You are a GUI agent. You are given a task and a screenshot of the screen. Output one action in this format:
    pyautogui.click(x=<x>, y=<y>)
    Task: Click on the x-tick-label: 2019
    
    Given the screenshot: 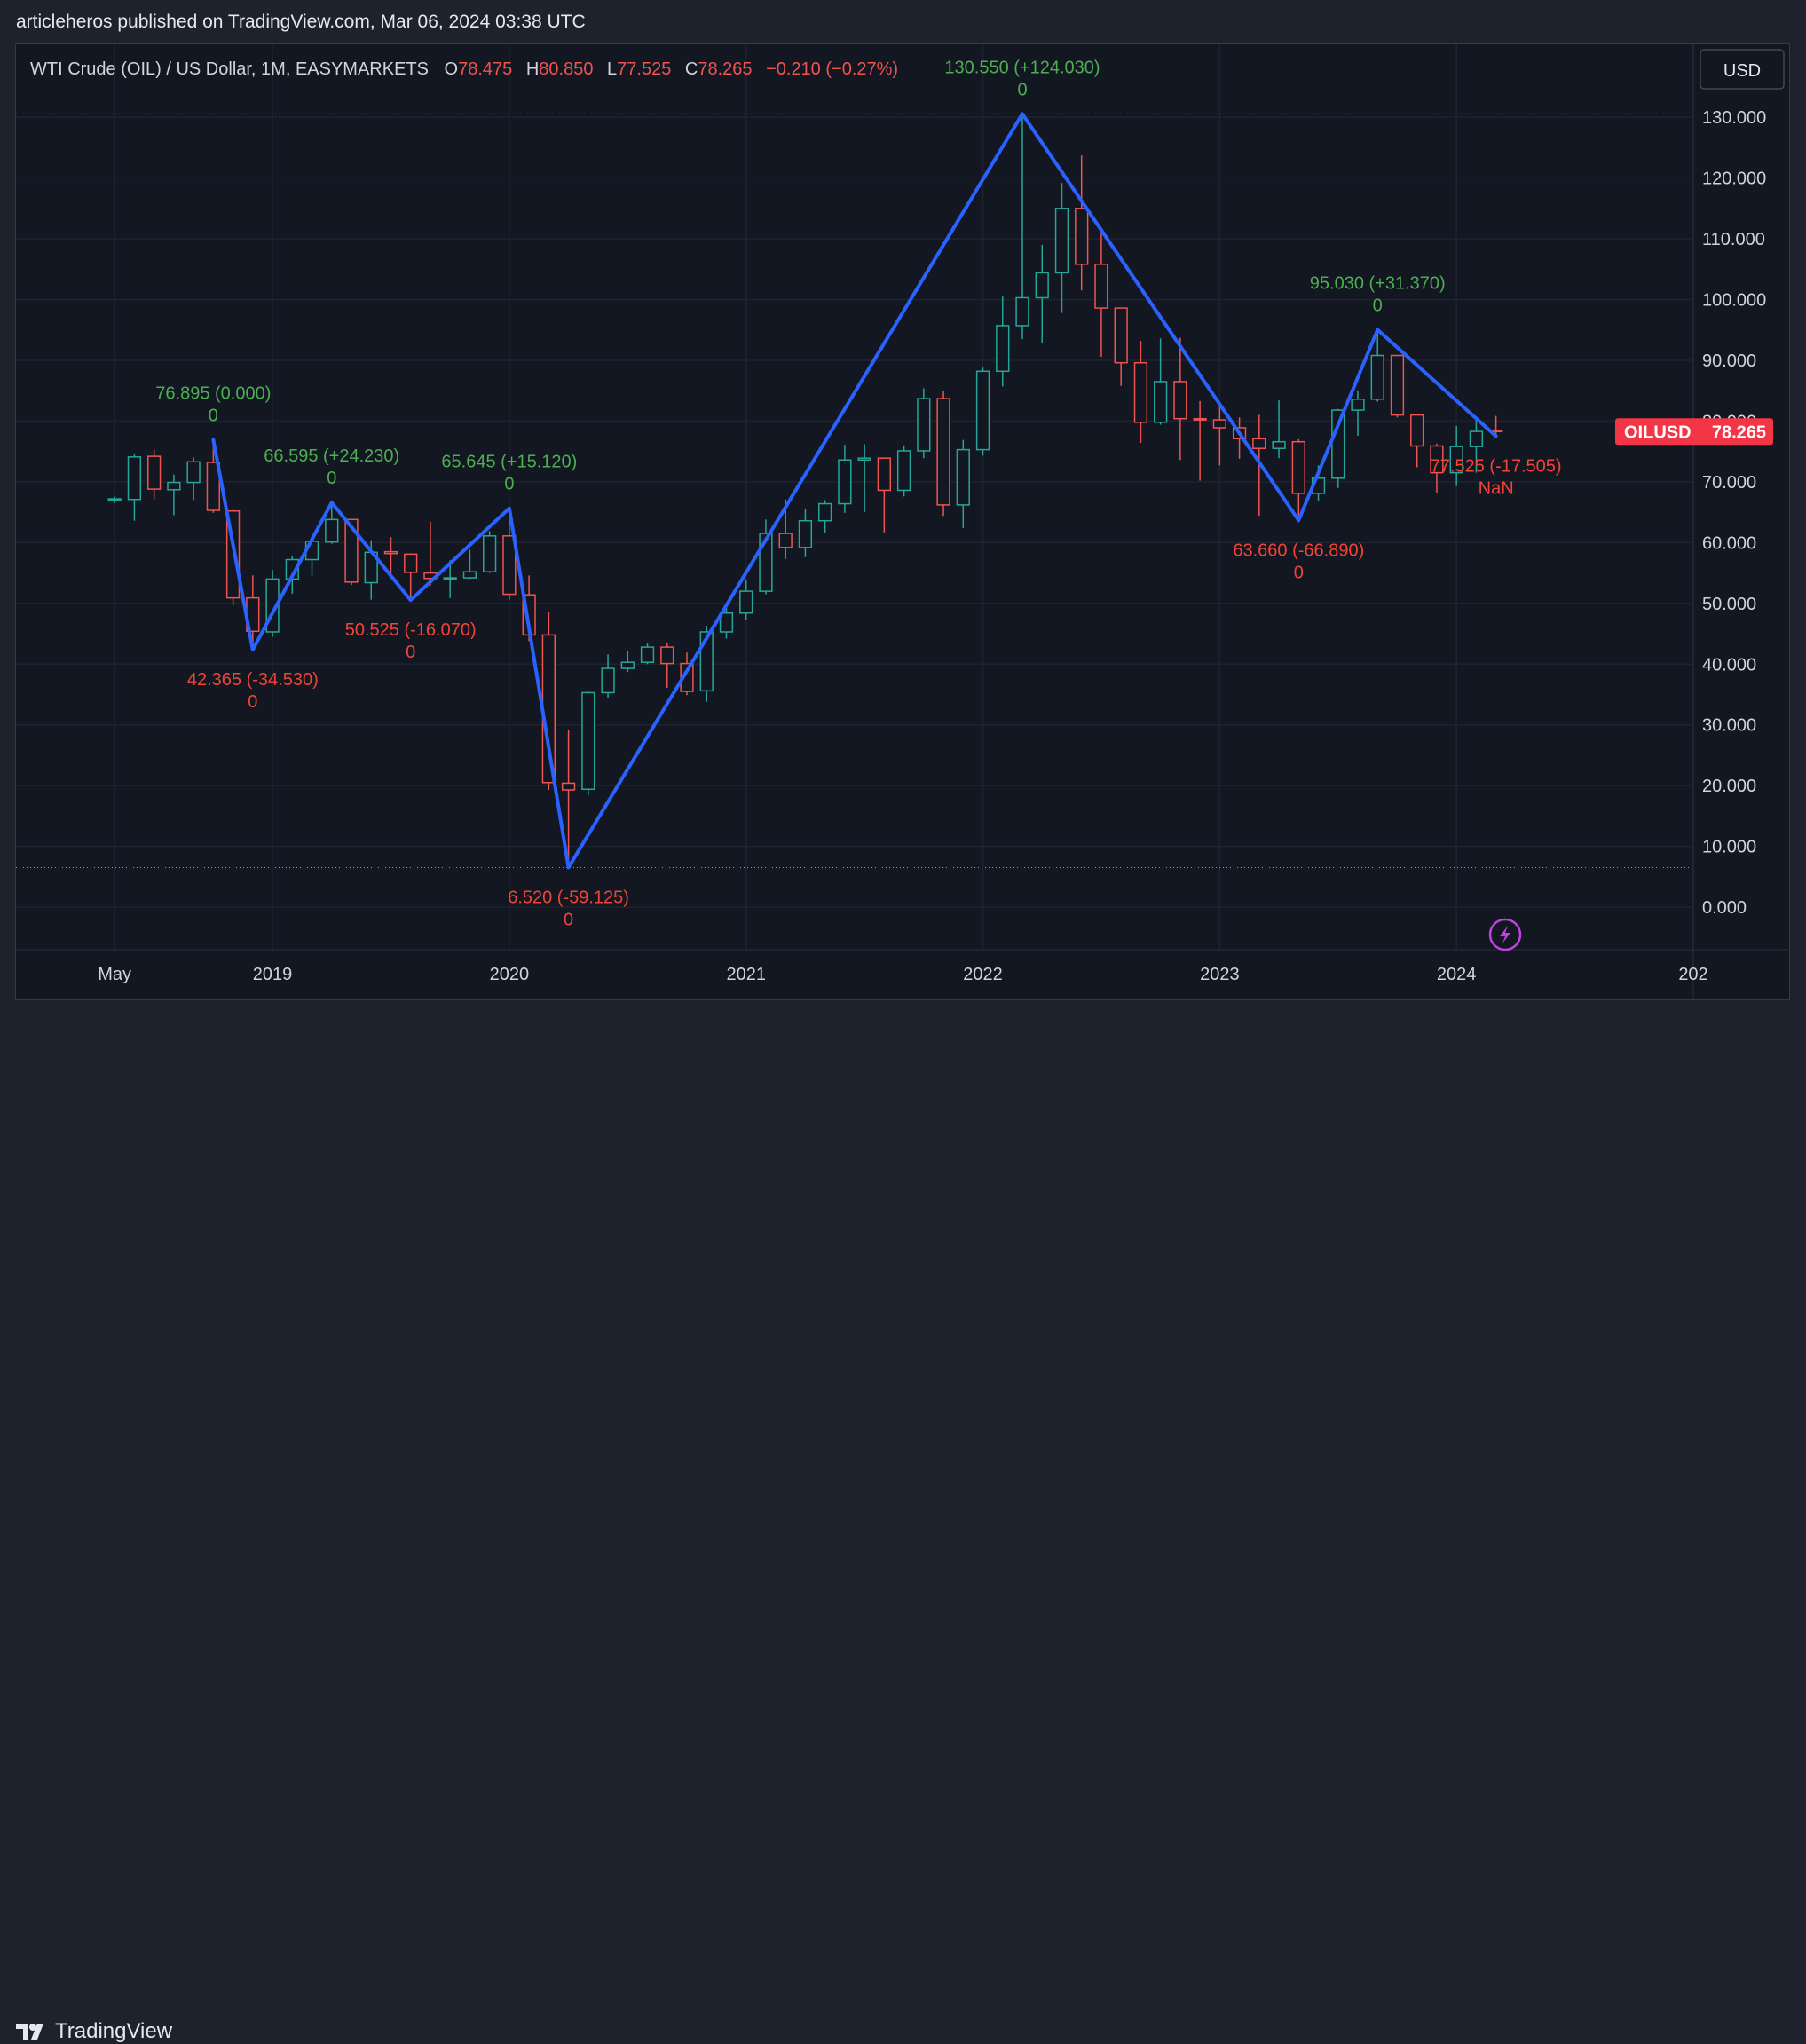 What is the action you would take?
    pyautogui.click(x=273, y=974)
    